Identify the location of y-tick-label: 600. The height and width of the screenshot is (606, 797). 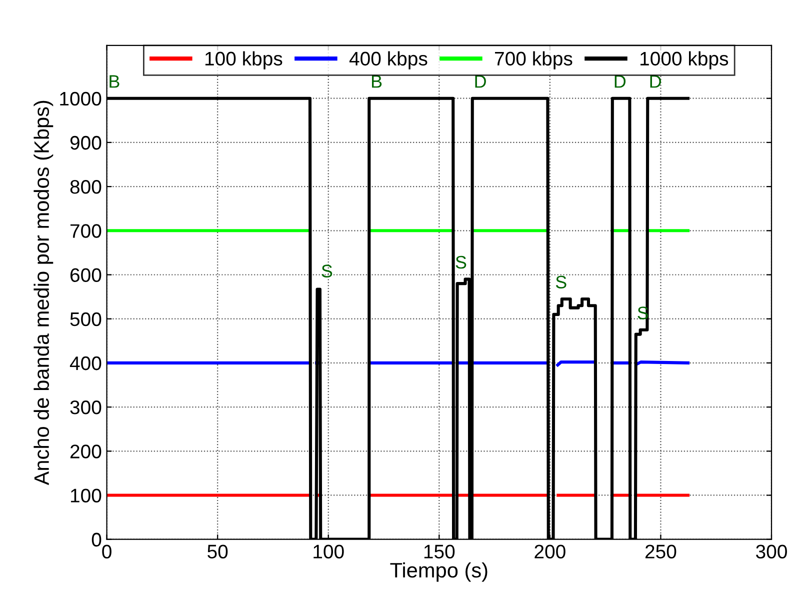
(86, 275).